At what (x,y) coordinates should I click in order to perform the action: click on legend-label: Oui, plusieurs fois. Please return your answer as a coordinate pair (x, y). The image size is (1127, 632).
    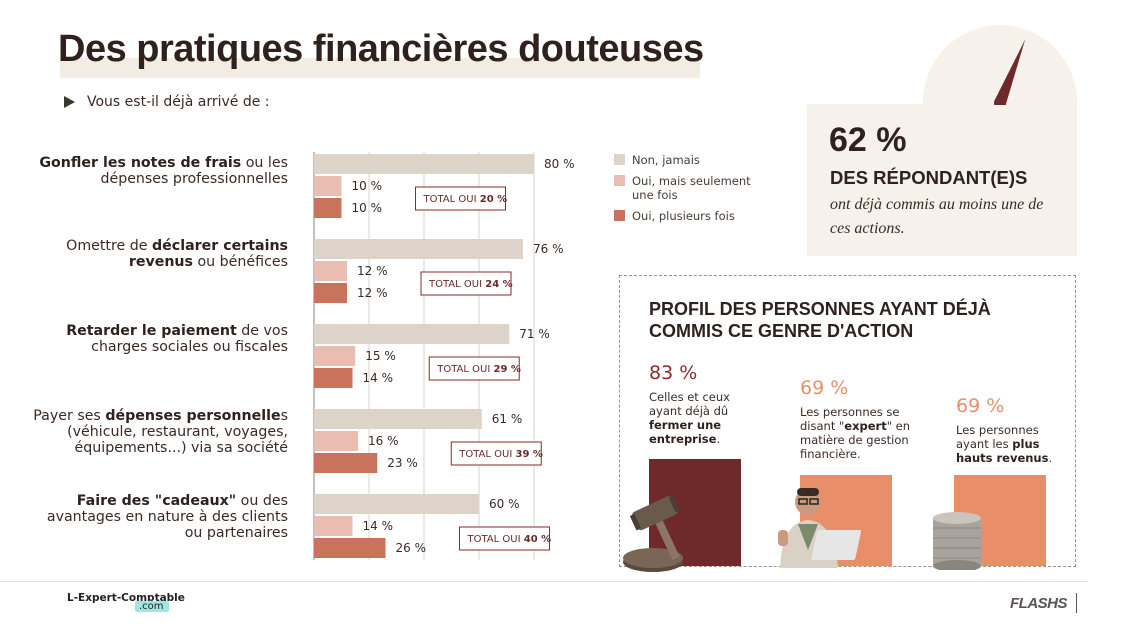
    Looking at the image, I should click on (683, 216).